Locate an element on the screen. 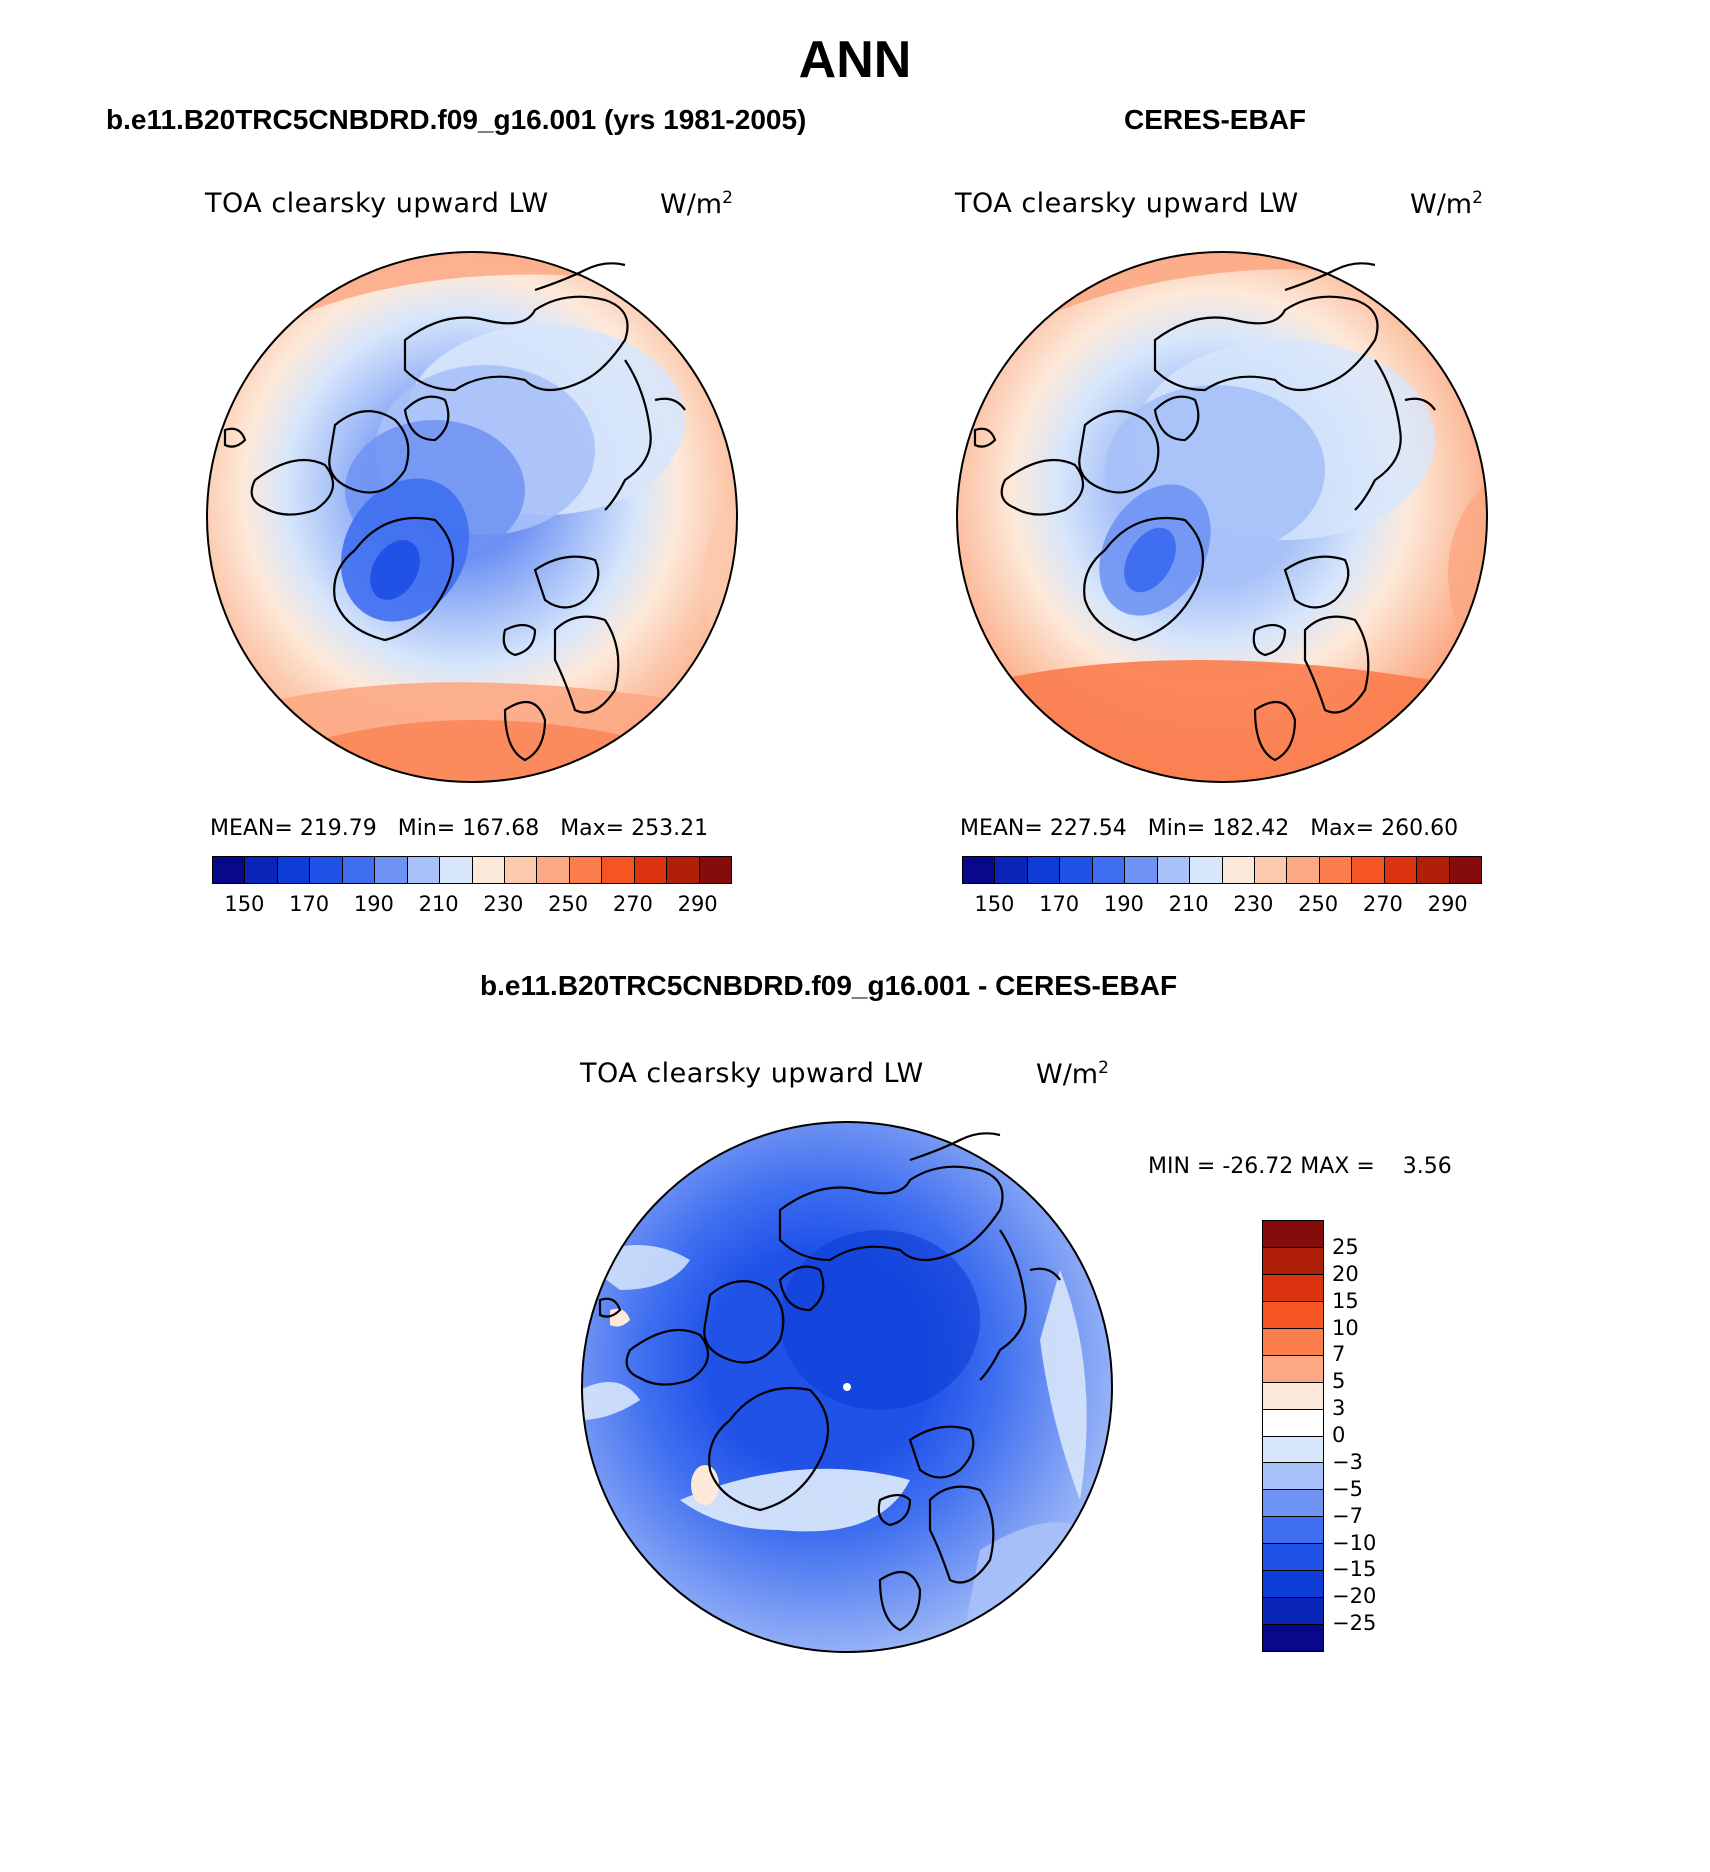 The image size is (1710, 1872). panel-3-colorbar is located at coordinates (1293, 1436).